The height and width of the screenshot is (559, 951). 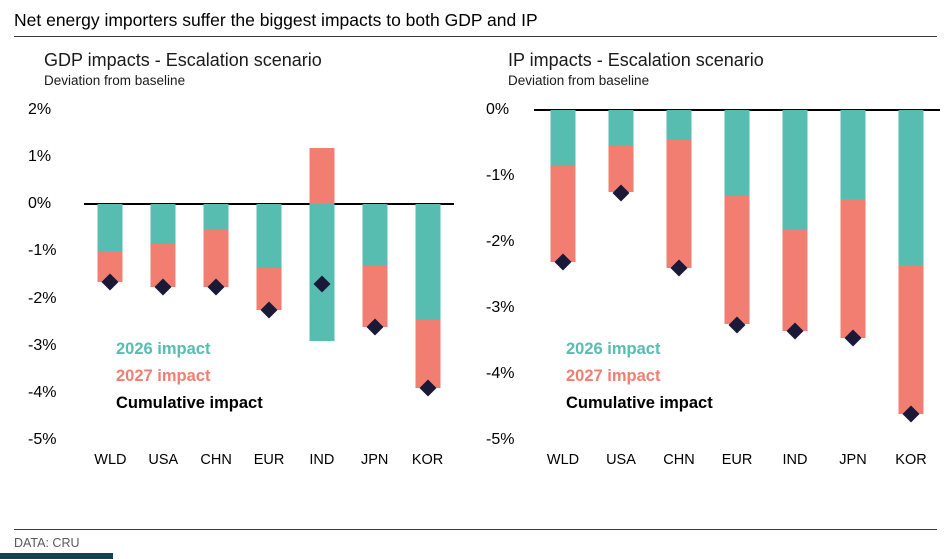 What do you see at coordinates (49, 274) in the screenshot?
I see `y-axis: 2% 1% 0% -1% -2% -3% -4% -5%` at bounding box center [49, 274].